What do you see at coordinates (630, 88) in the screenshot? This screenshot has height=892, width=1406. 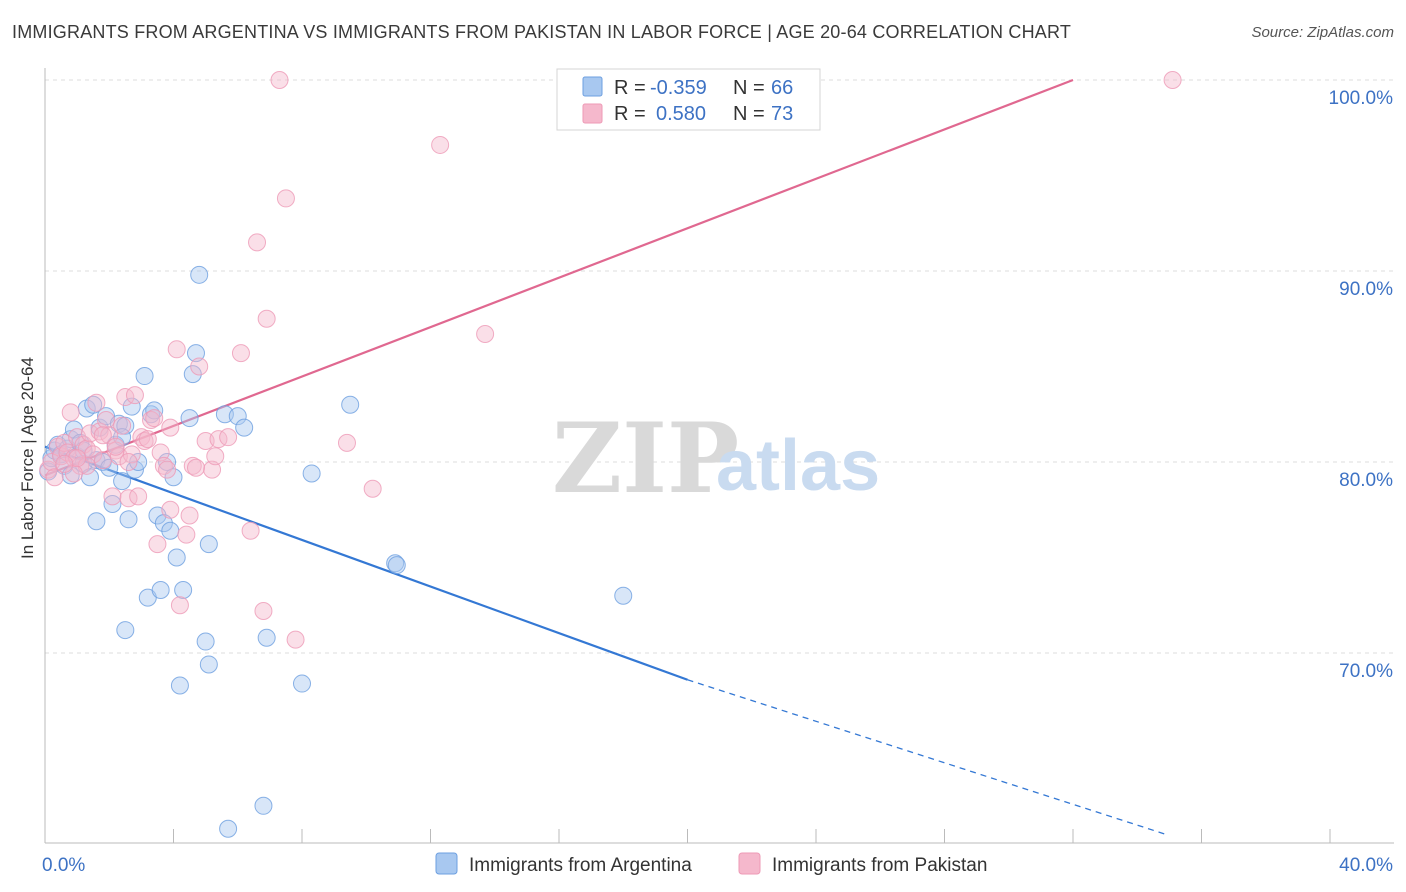 I see `legend-r-label-argentina: R =` at bounding box center [630, 88].